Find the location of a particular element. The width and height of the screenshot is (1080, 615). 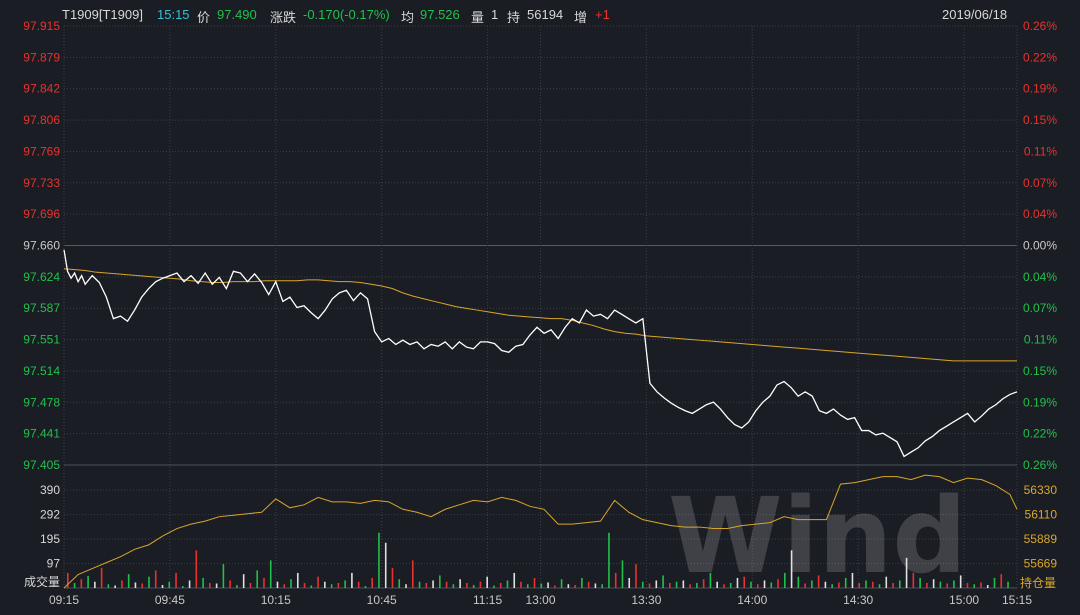

price-tick-label: 97.806 is located at coordinates (41, 120).